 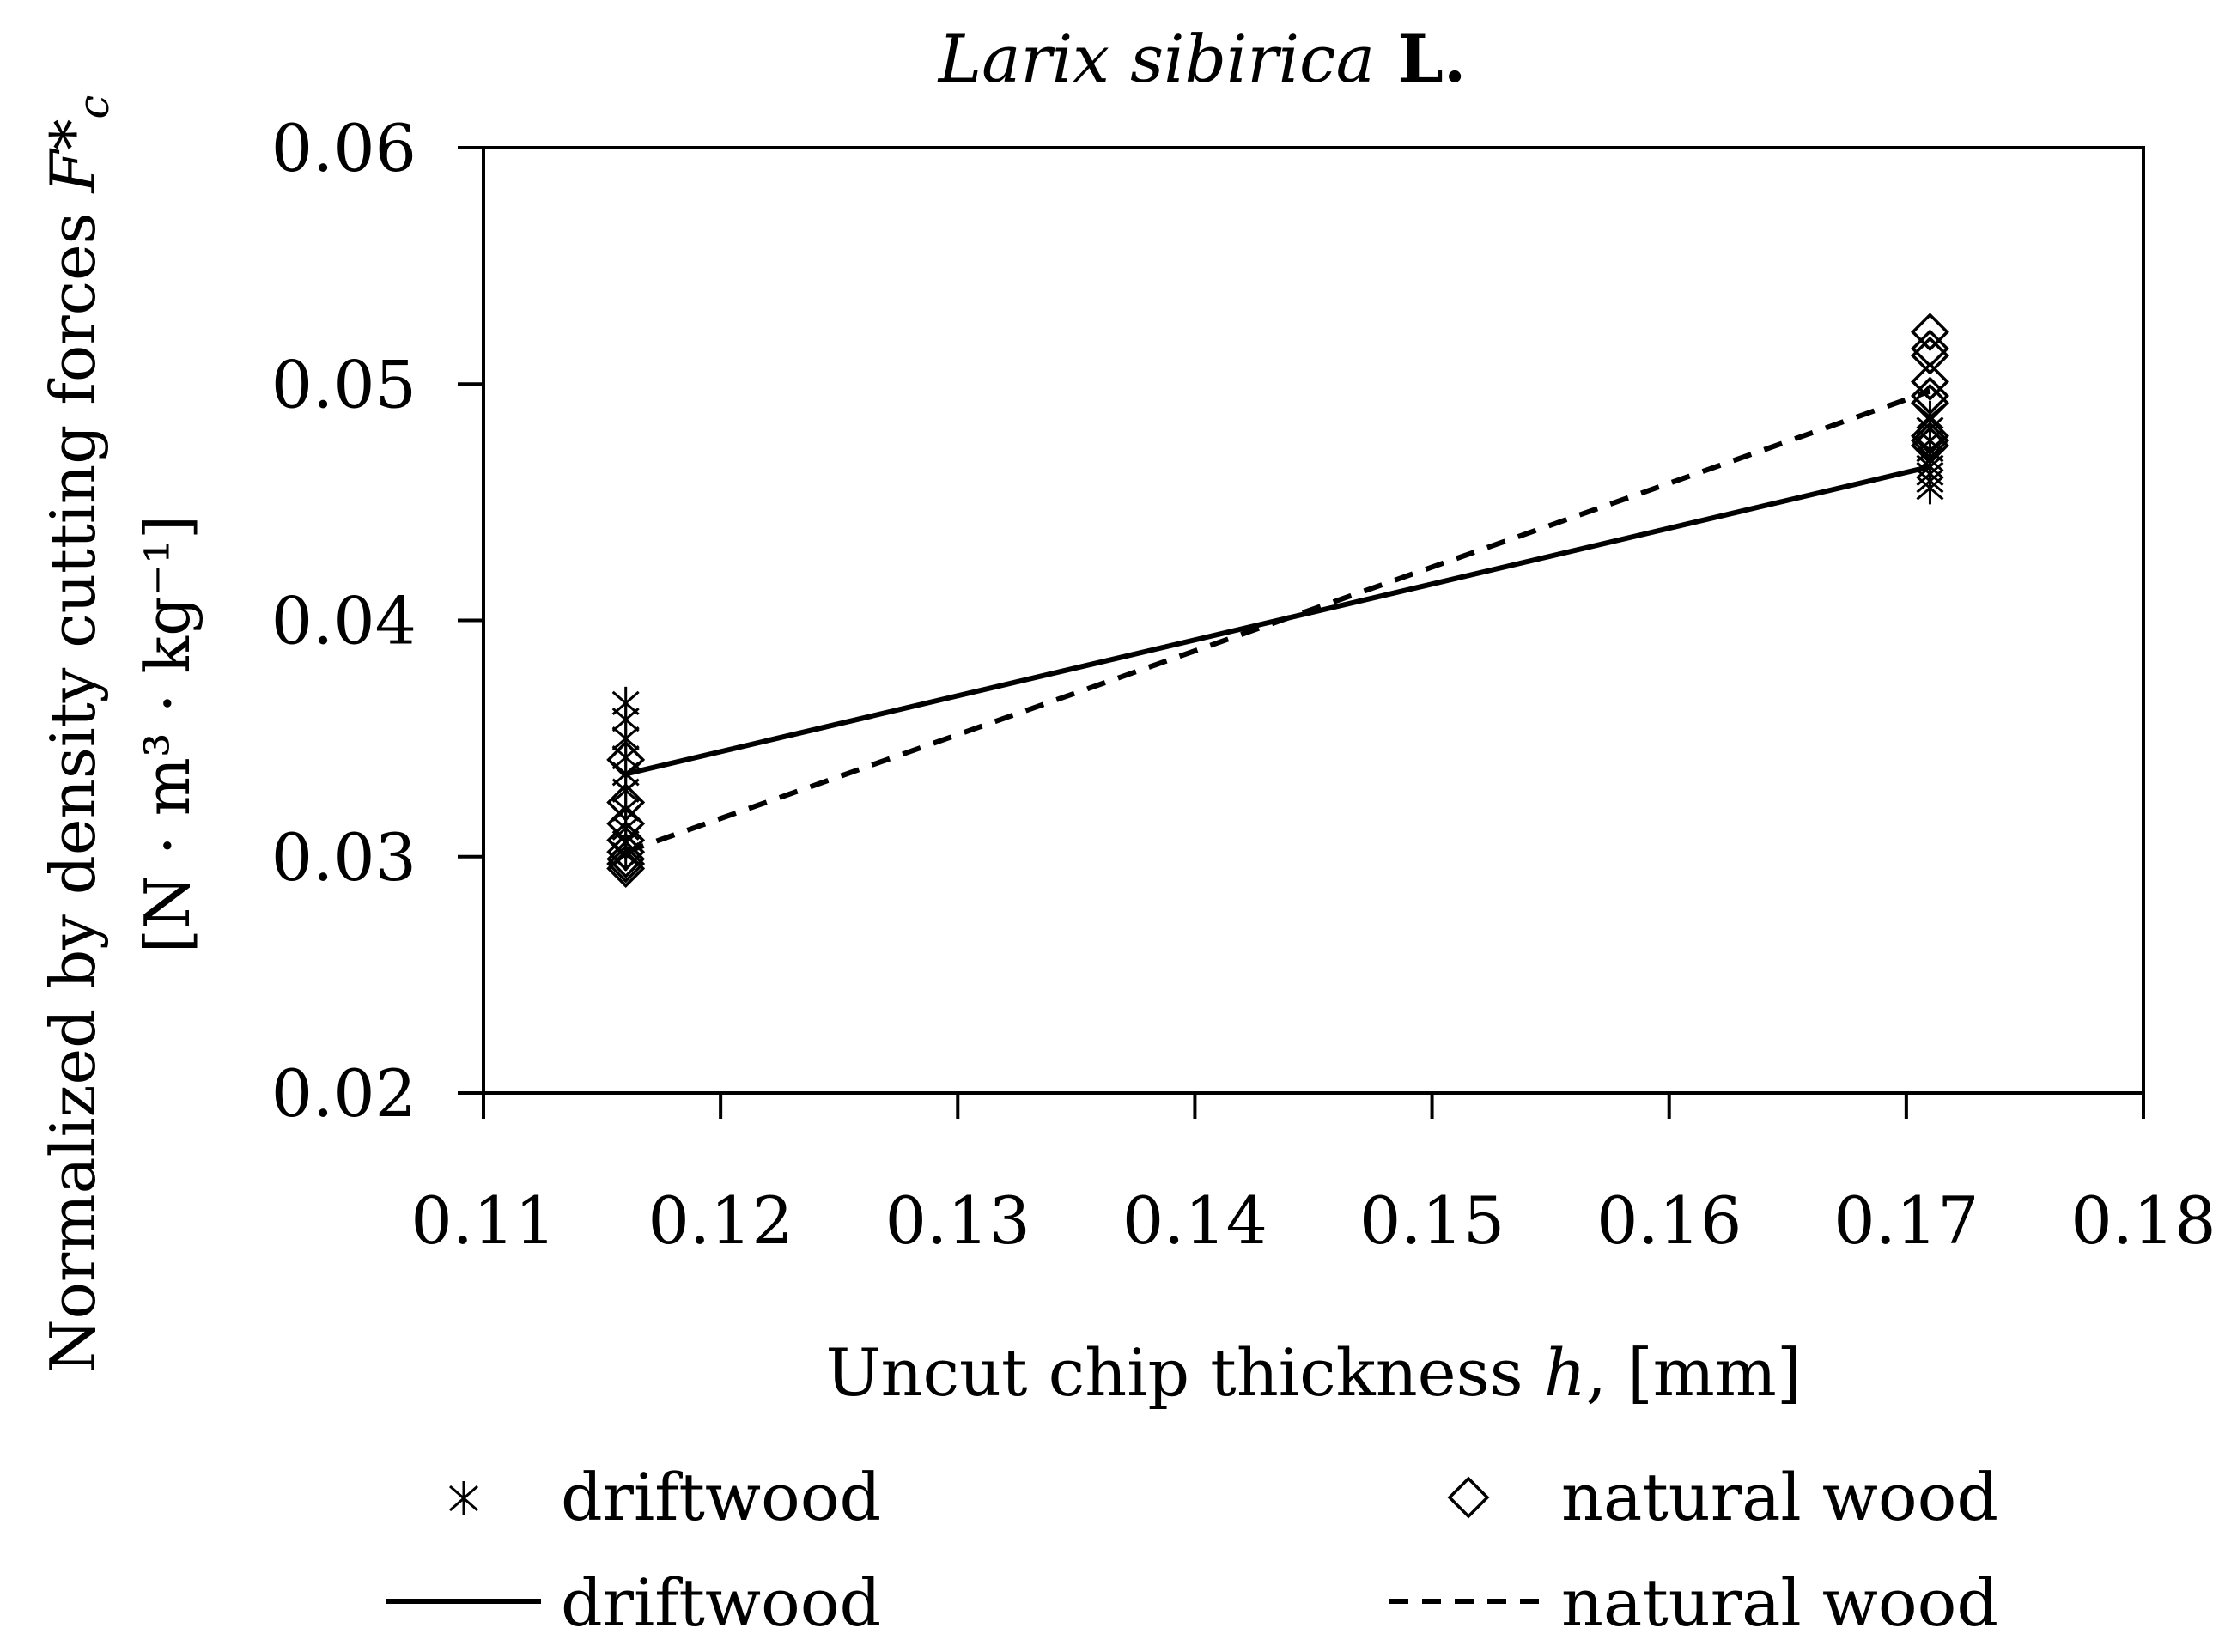 I want to click on x-tick-label: 0.13, so click(x=958, y=1220).